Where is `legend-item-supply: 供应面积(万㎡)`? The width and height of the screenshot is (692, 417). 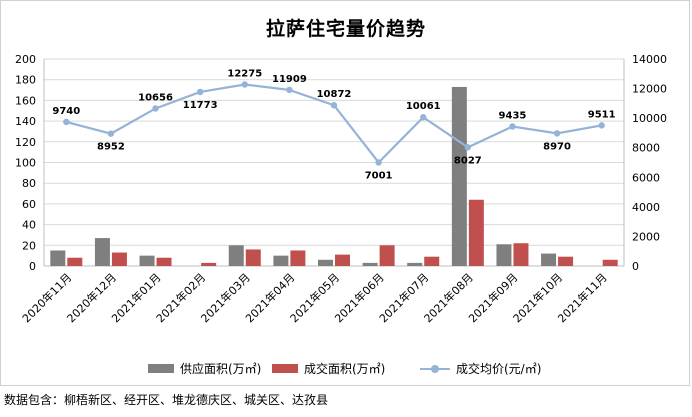 legend-item-supply: 供应面积(万㎡) is located at coordinates (204, 368).